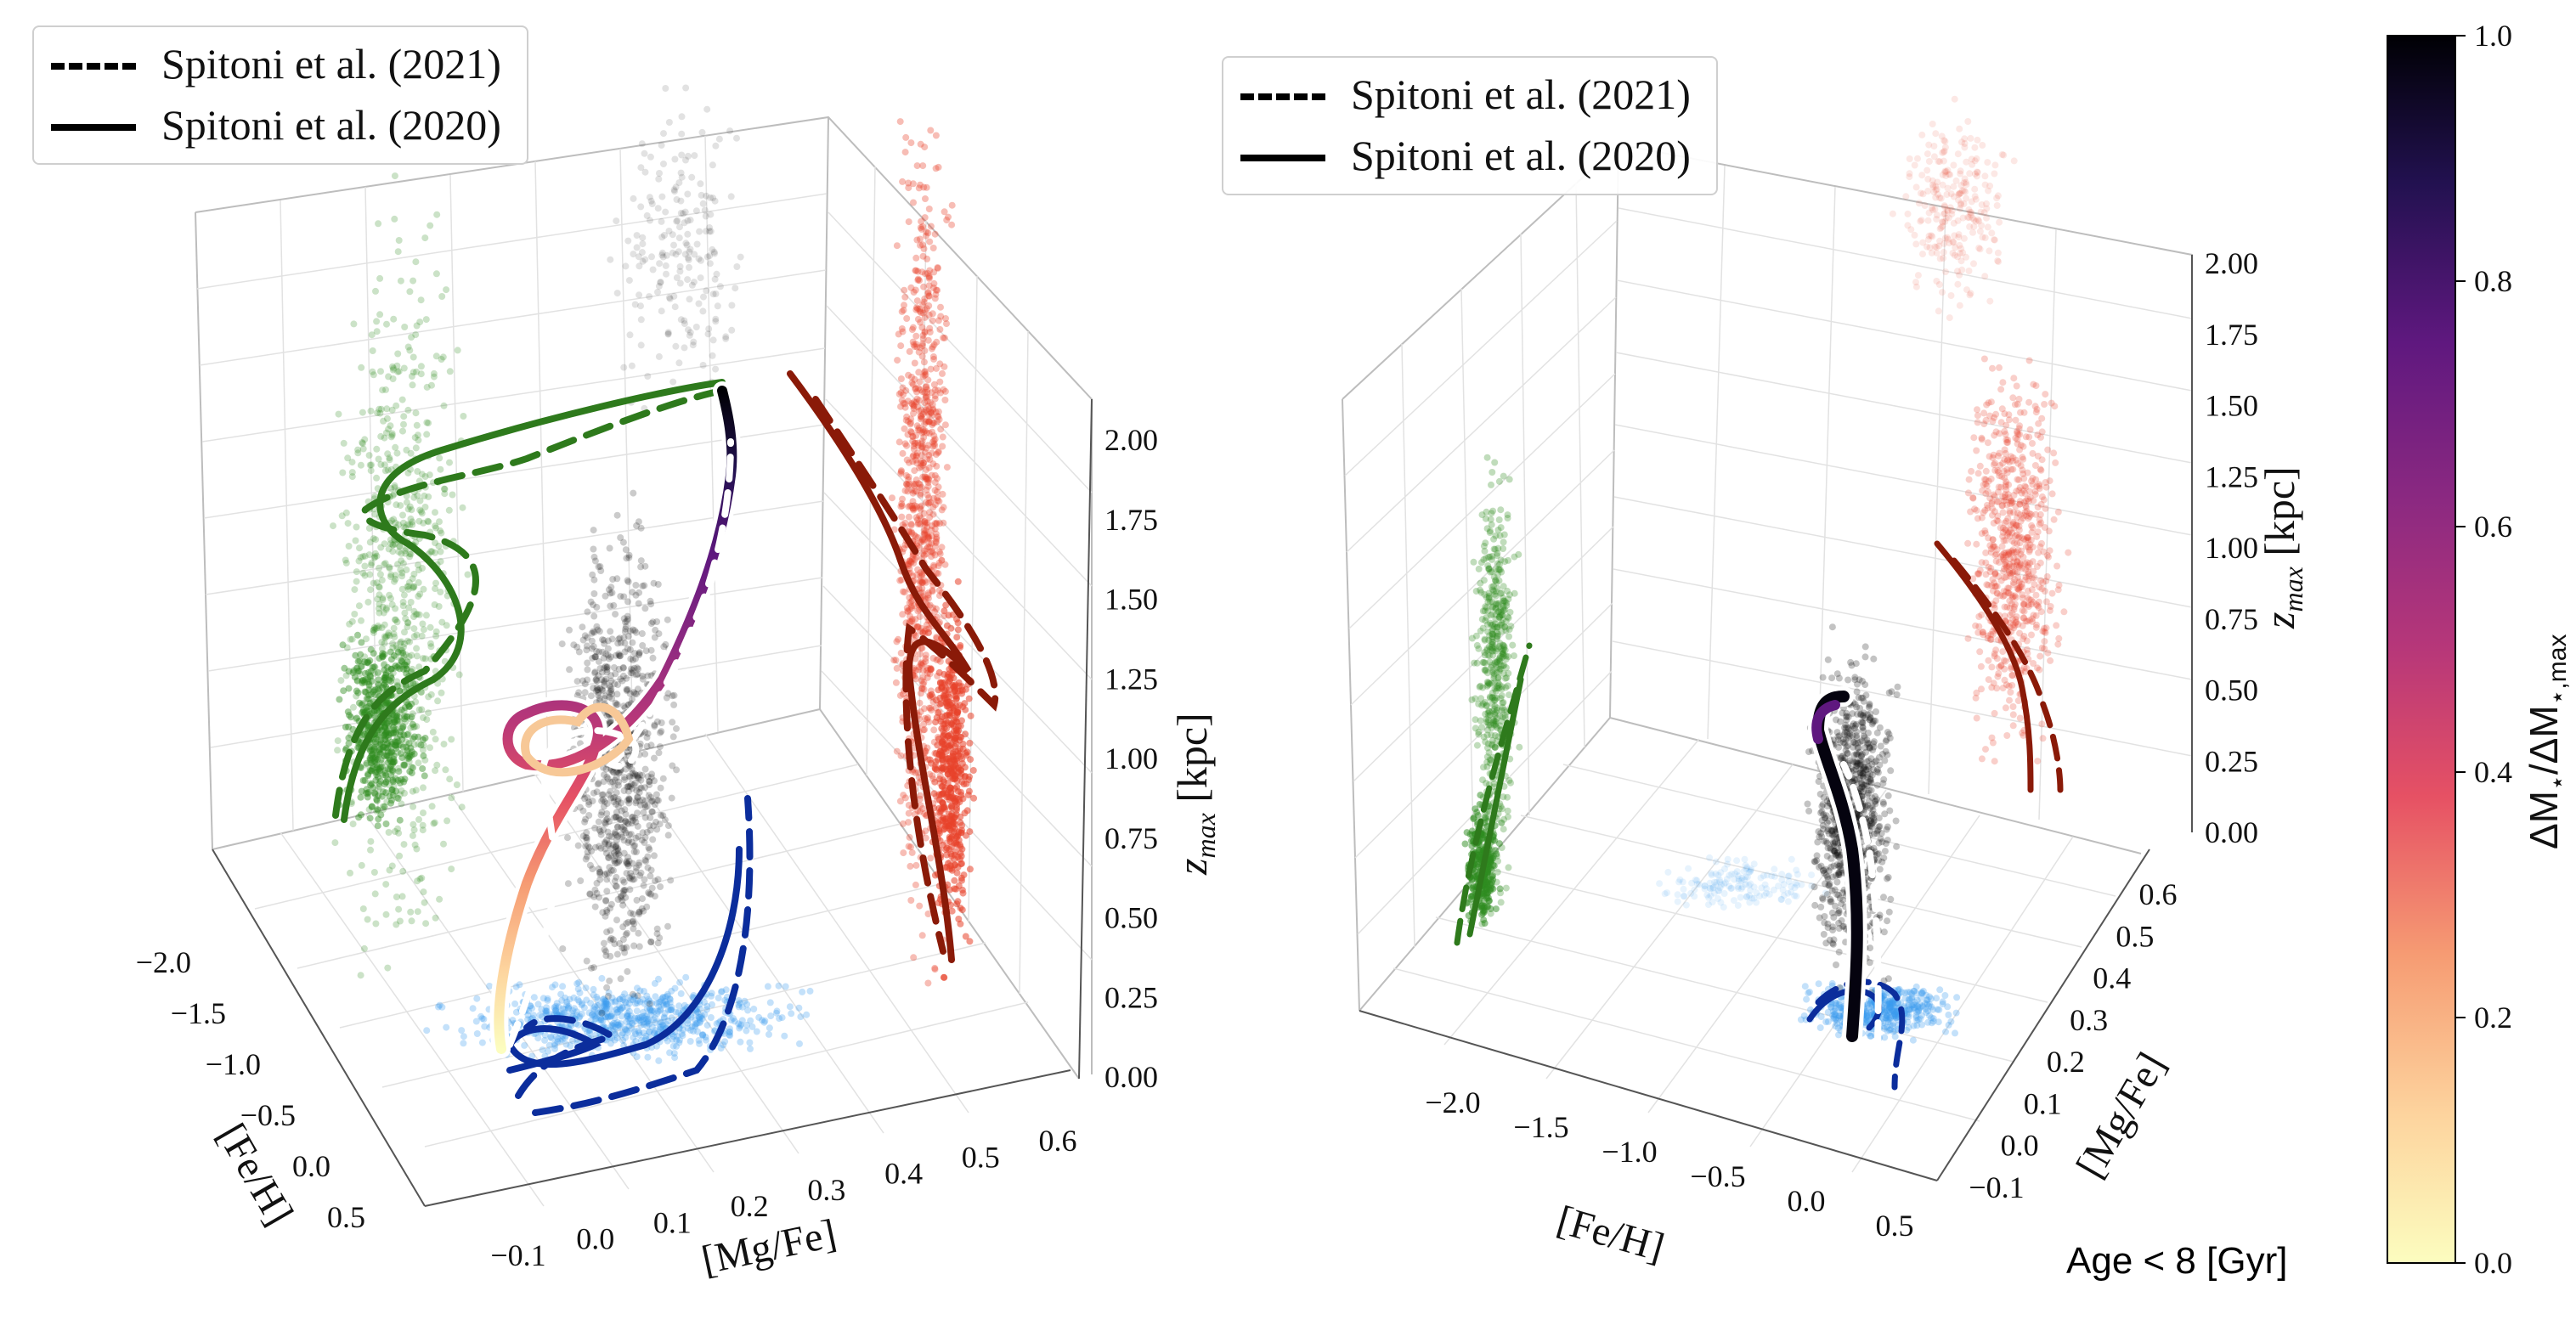  What do you see at coordinates (981, 1157) in the screenshot?
I see `left-mgfe-tick-label: 0.5` at bounding box center [981, 1157].